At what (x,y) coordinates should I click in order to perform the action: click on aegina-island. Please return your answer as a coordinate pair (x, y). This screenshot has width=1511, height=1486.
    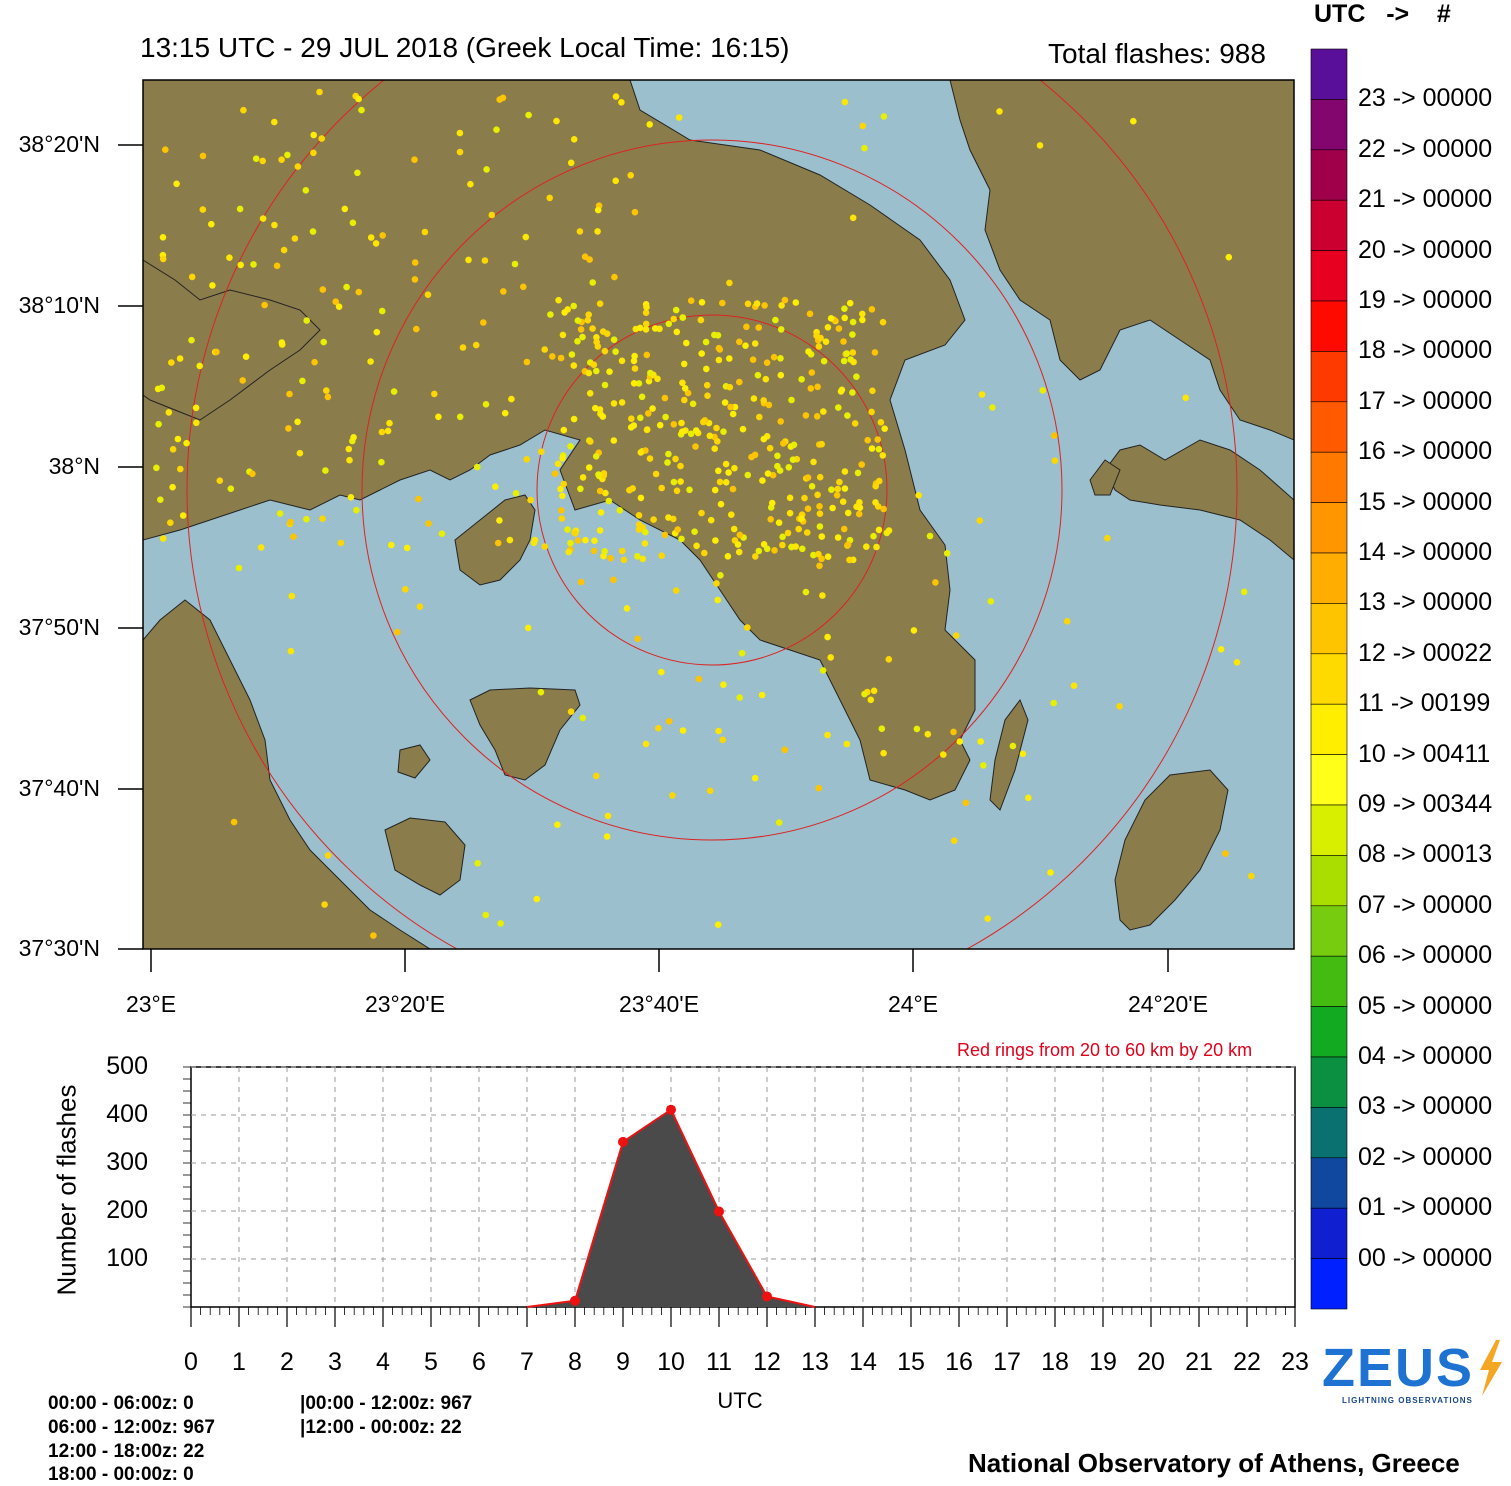
    Looking at the image, I should click on (525, 734).